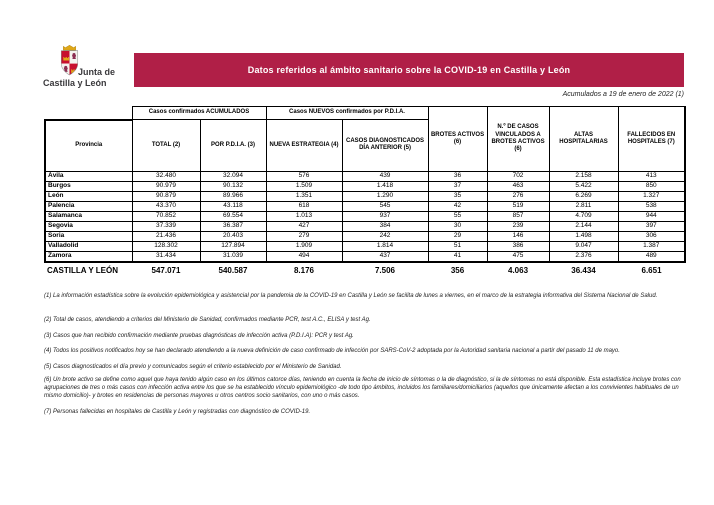  Describe the element at coordinates (233, 176) in the screenshot. I see `cell-by-pdia: 32.094` at that location.